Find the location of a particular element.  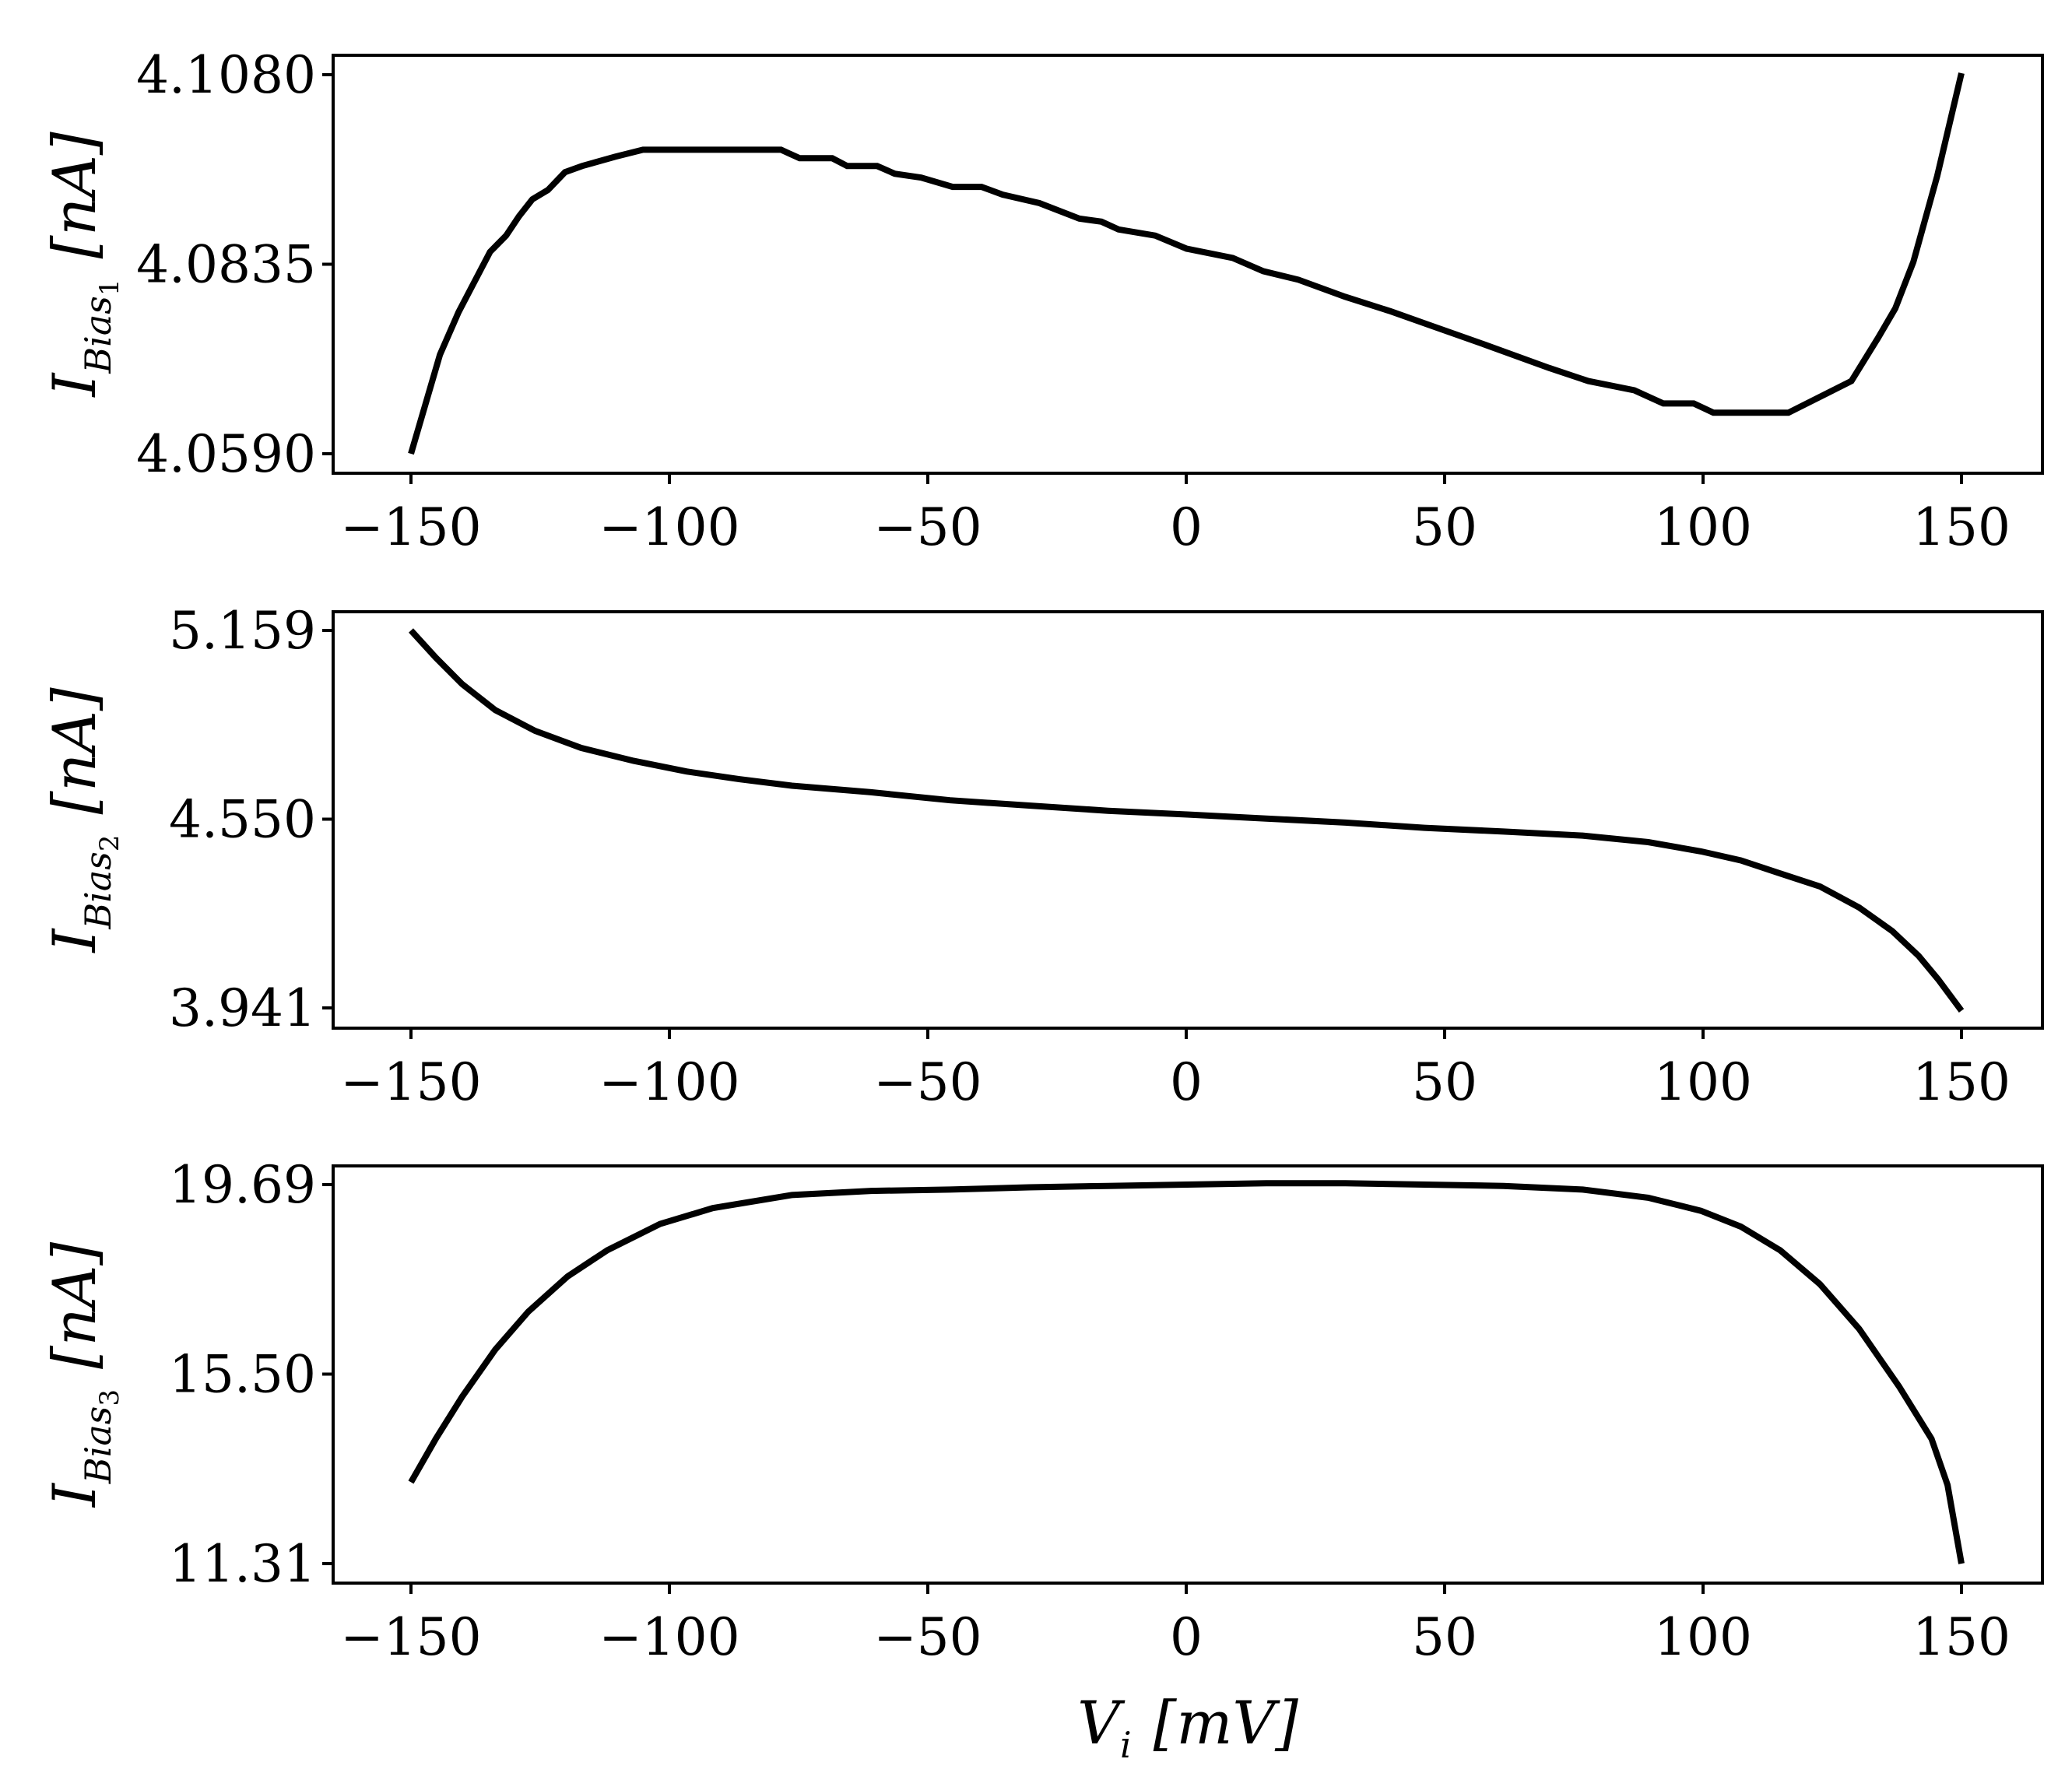

y-tick-label: 5.159 is located at coordinates (242, 631).